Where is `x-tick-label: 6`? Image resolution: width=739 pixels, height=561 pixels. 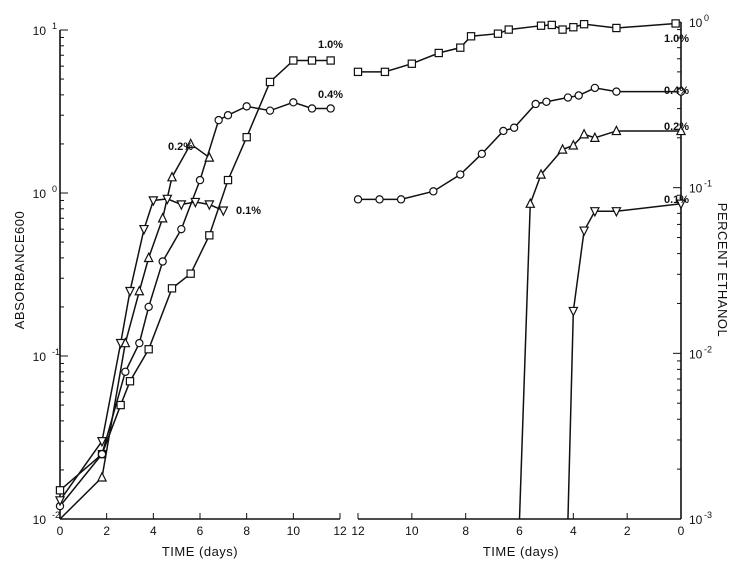 x-tick-label: 6 is located at coordinates (200, 531).